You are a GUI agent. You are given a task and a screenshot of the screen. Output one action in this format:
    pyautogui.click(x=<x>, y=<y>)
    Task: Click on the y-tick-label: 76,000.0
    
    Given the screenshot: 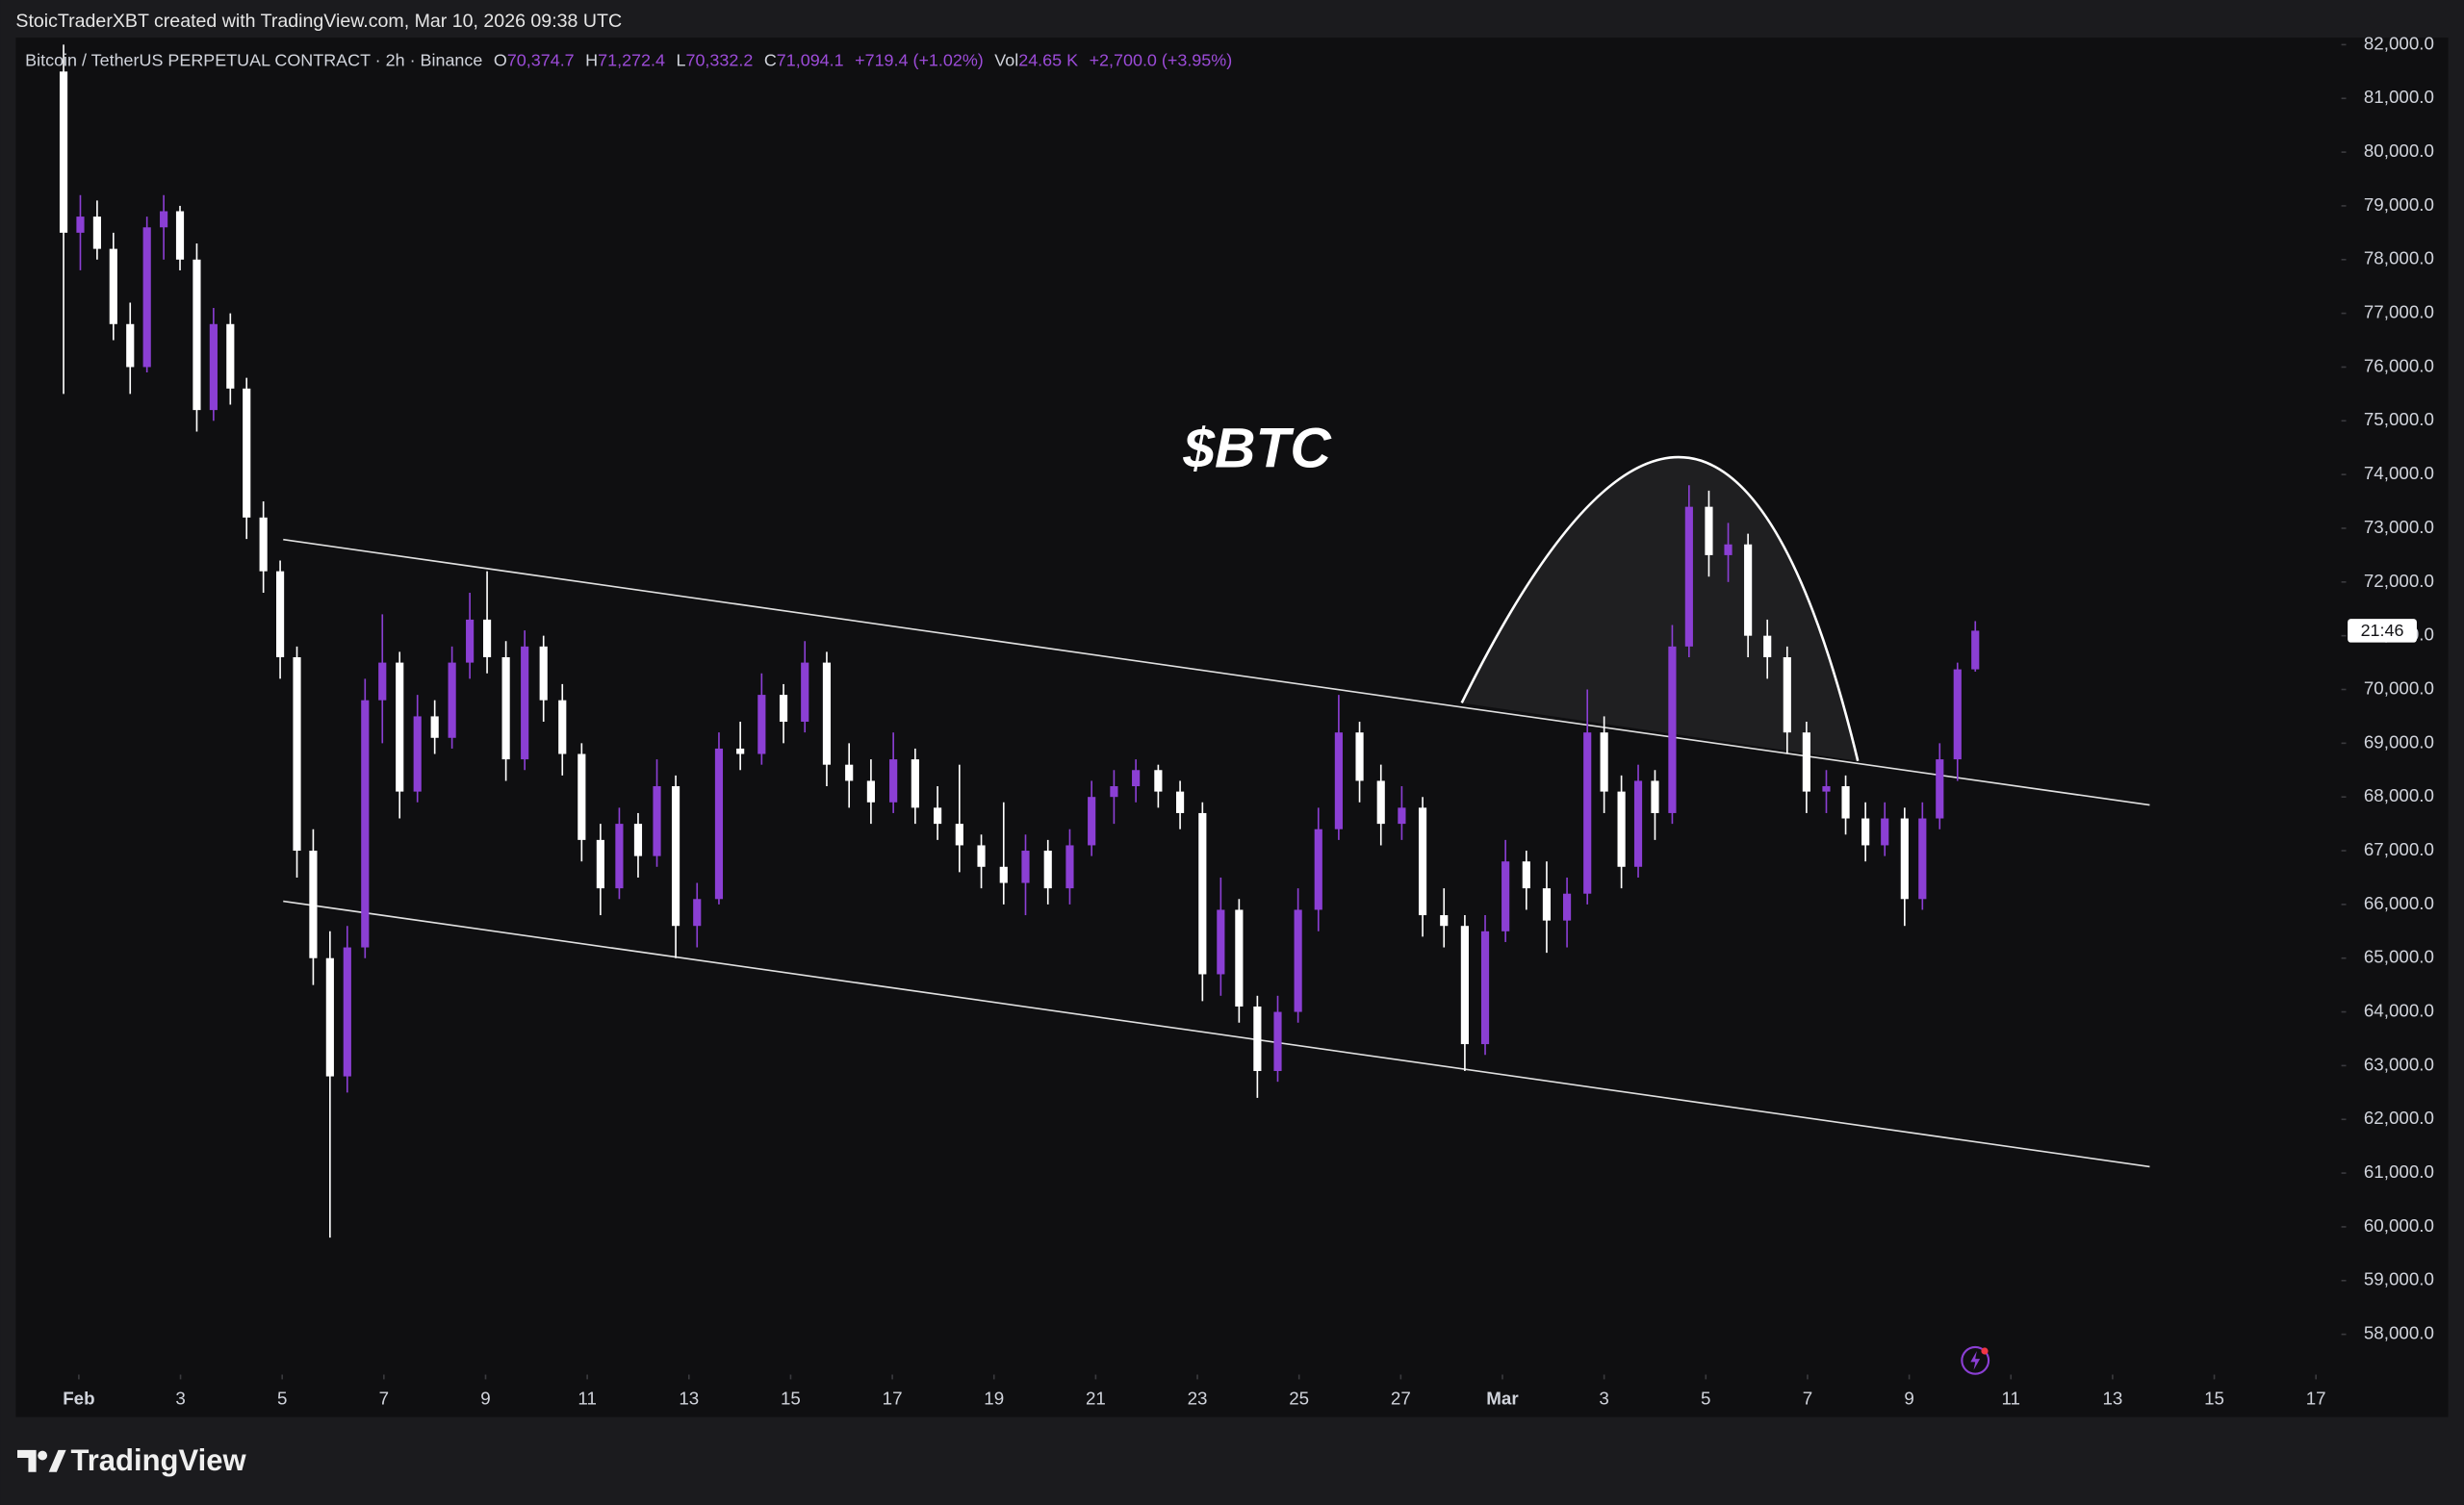 What is the action you would take?
    pyautogui.click(x=2399, y=365)
    